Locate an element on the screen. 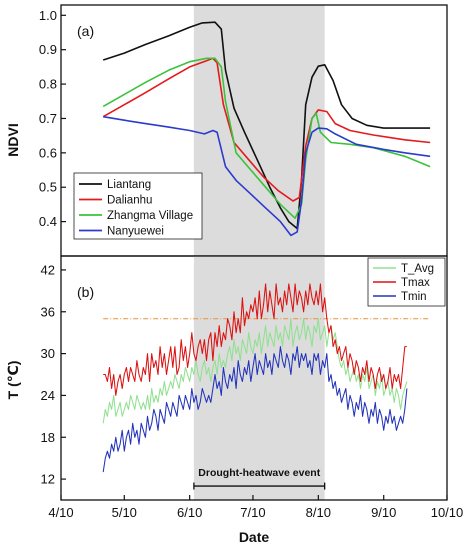 The height and width of the screenshot is (550, 475). drought-shade-a is located at coordinates (259, 130).